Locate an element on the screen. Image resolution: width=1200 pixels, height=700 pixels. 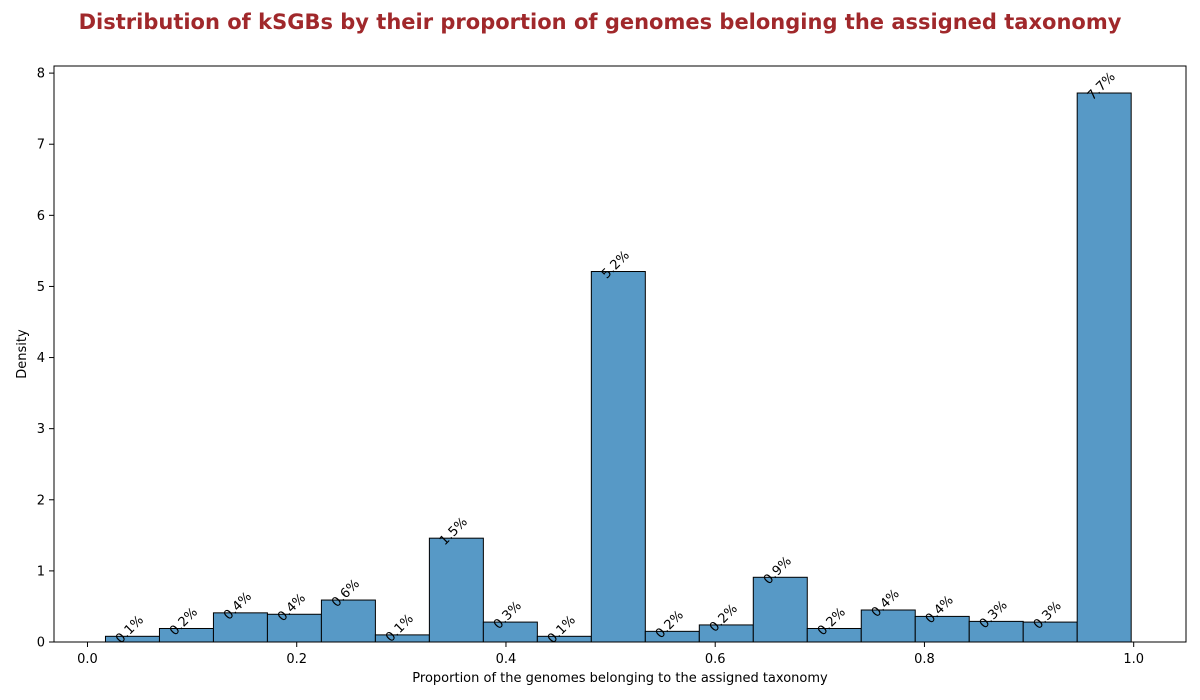
y-tick-label: 4 is located at coordinates (41, 358).